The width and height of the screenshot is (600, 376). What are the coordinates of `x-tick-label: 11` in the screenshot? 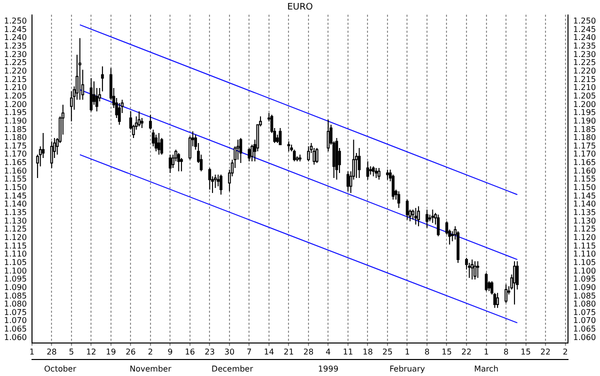 It's located at (348, 352).